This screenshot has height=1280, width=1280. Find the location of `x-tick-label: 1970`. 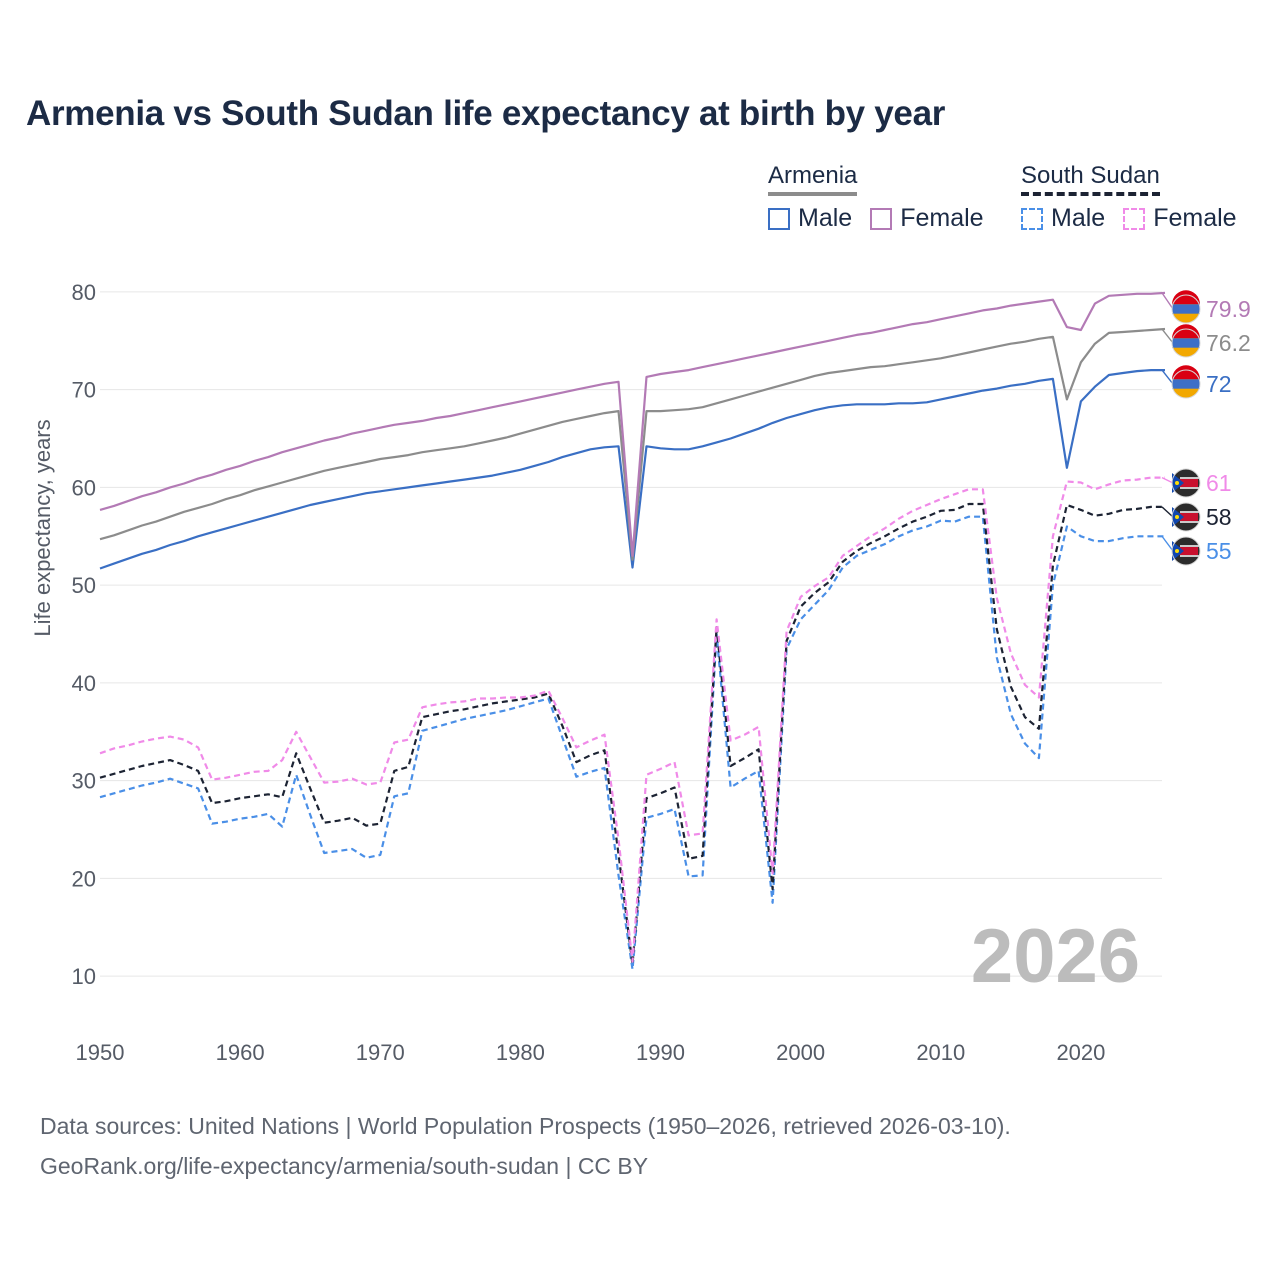

x-tick-label: 1970 is located at coordinates (380, 1052).